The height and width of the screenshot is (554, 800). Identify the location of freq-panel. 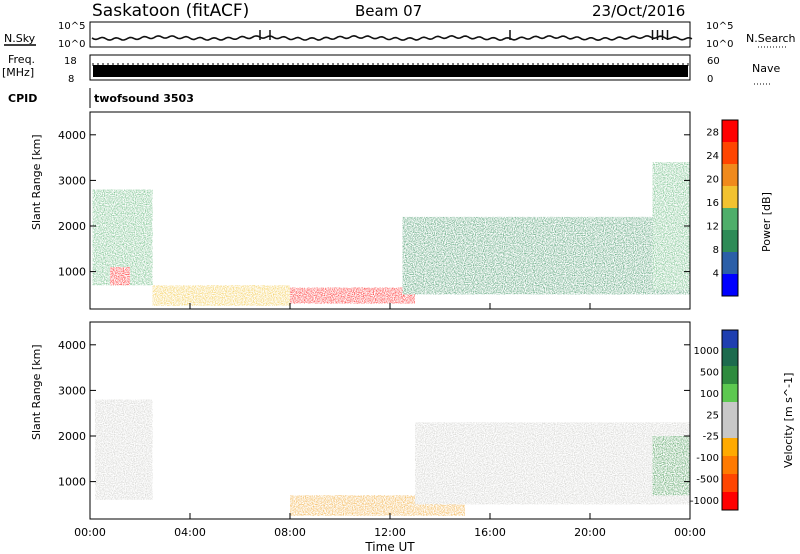
(390, 67).